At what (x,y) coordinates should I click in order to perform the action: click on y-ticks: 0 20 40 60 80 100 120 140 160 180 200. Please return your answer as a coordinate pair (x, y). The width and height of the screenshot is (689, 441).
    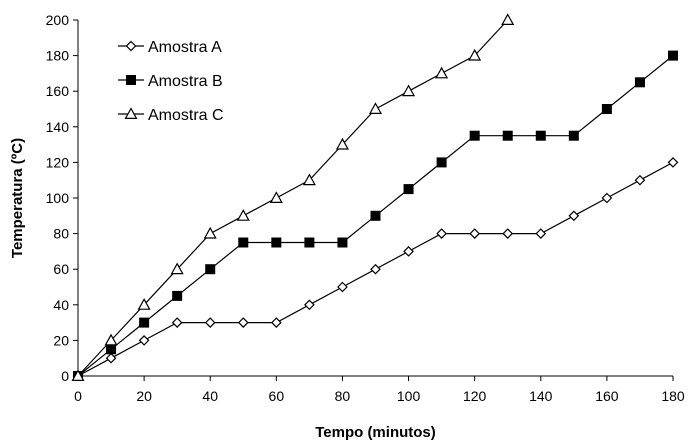
    Looking at the image, I should click on (62, 198).